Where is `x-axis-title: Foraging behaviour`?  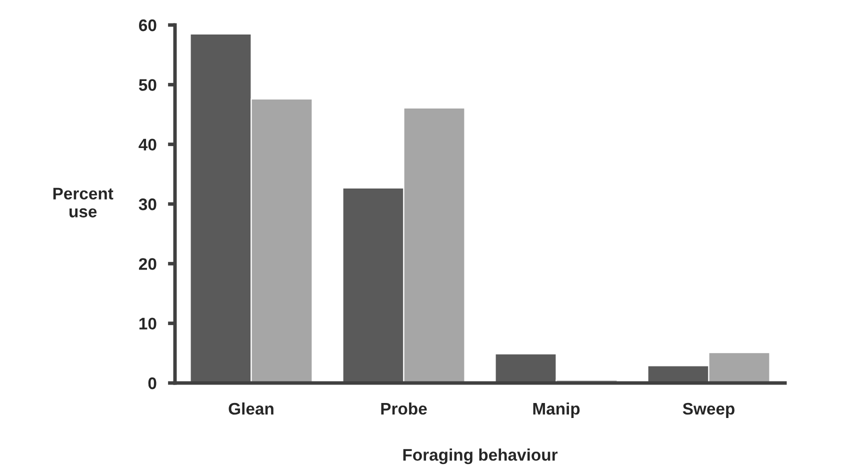 x-axis-title: Foraging behaviour is located at coordinates (480, 456).